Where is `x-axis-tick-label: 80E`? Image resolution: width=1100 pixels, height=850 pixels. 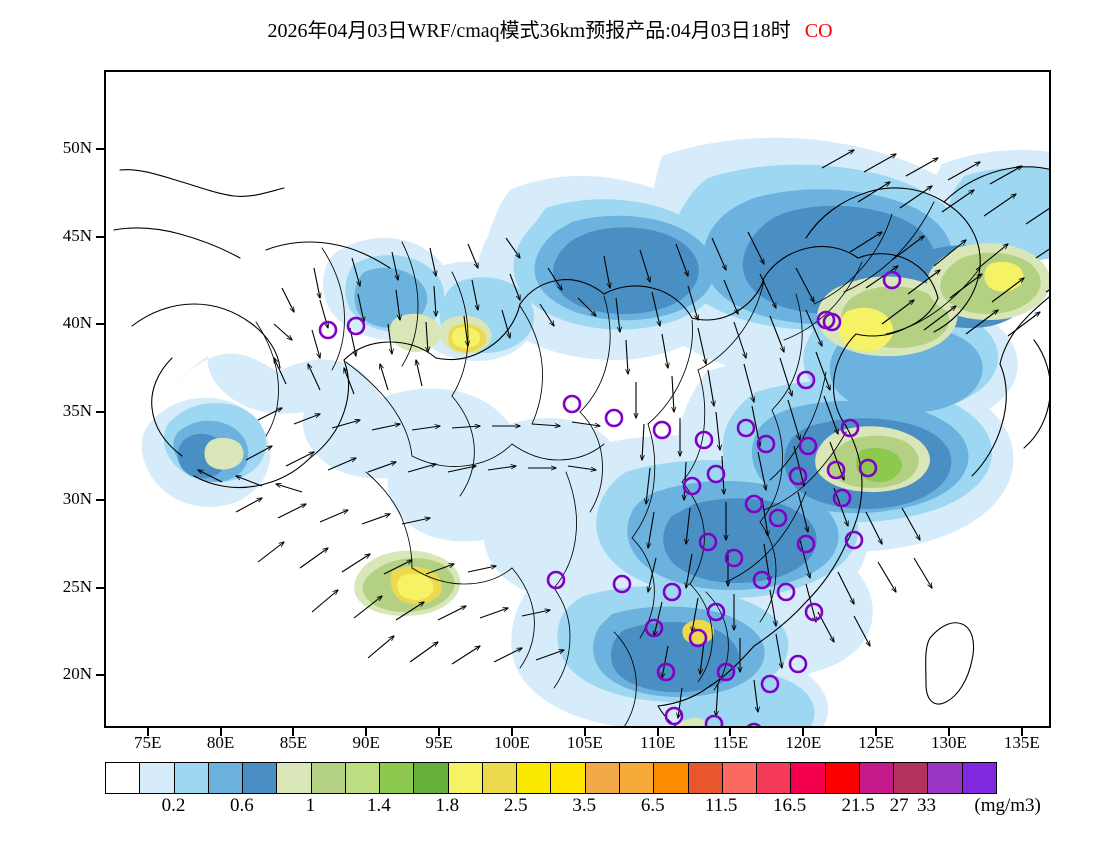
x-axis-tick-label: 80E is located at coordinates (220, 742).